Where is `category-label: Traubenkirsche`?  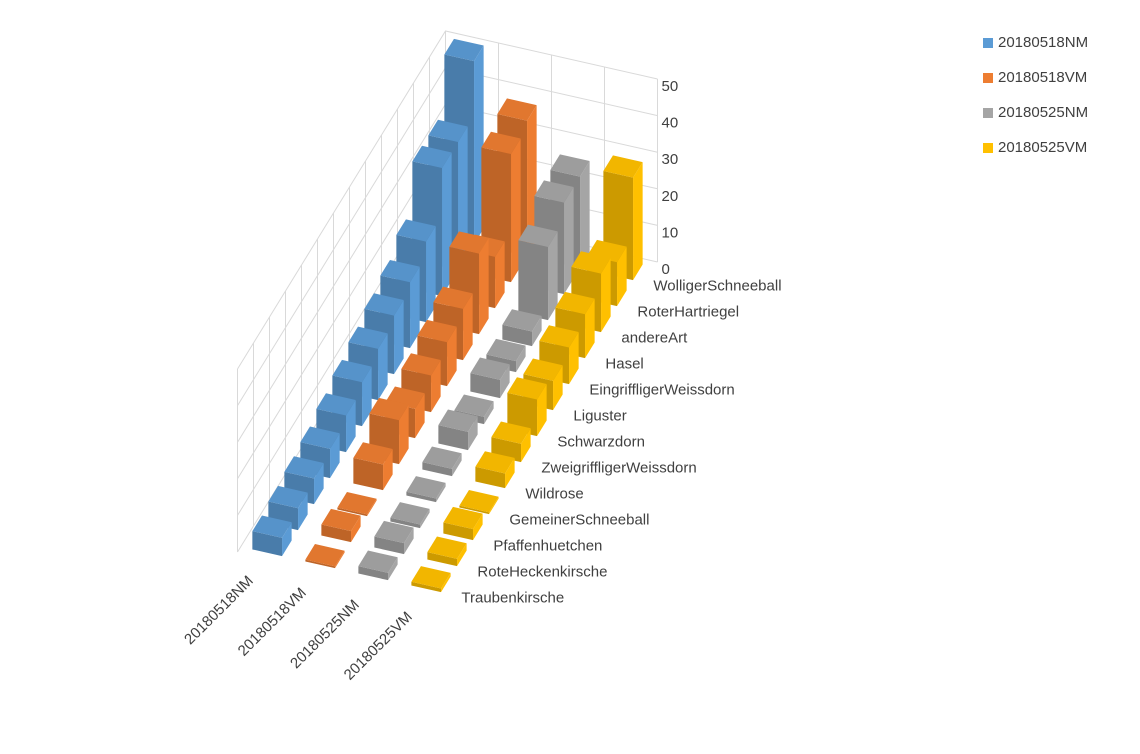
category-label: Traubenkirsche is located at coordinates (512, 598).